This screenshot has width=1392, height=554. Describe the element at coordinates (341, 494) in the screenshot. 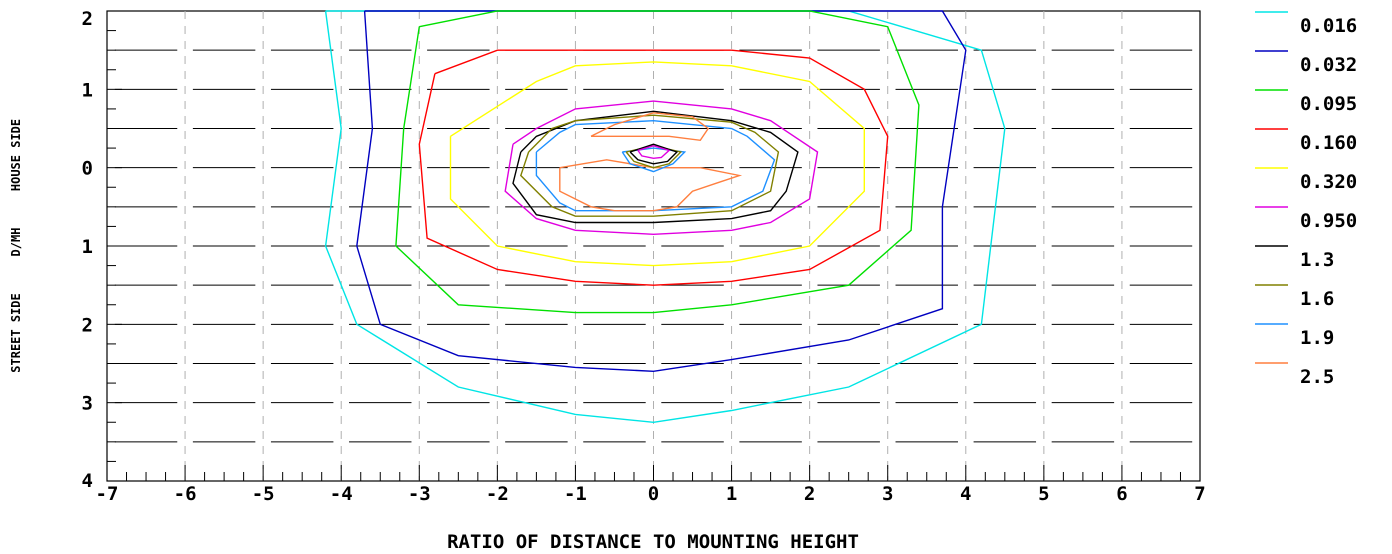

I see `x-tick-label: -4` at that location.